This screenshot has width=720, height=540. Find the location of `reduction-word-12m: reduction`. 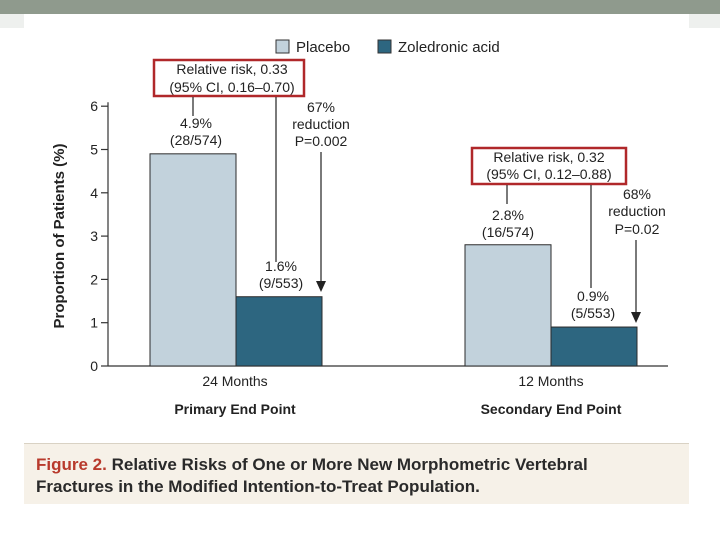

reduction-word-12m: reduction is located at coordinates (637, 211).